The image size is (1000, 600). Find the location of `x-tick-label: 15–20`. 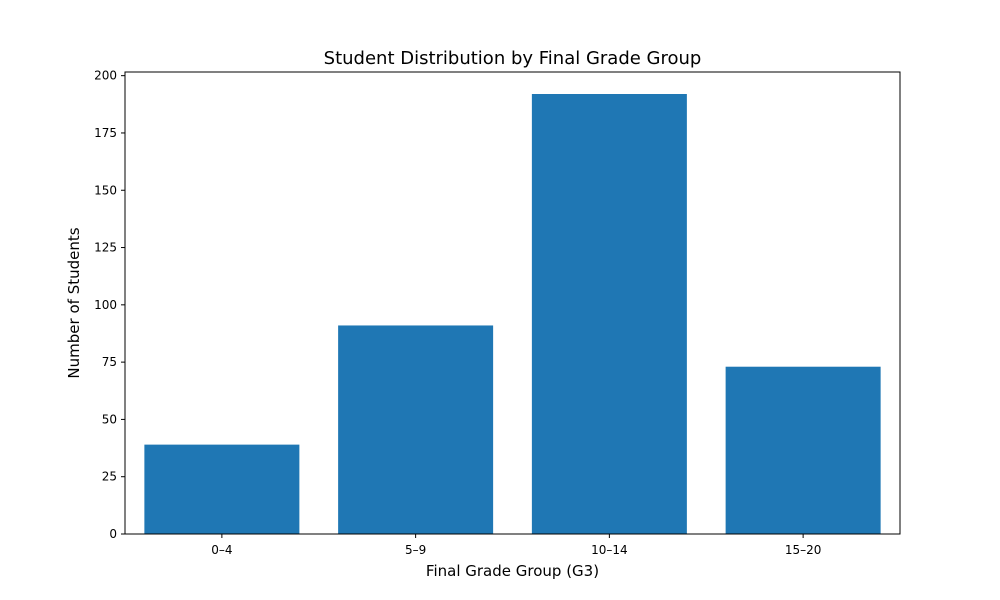

x-tick-label: 15–20 is located at coordinates (803, 550).